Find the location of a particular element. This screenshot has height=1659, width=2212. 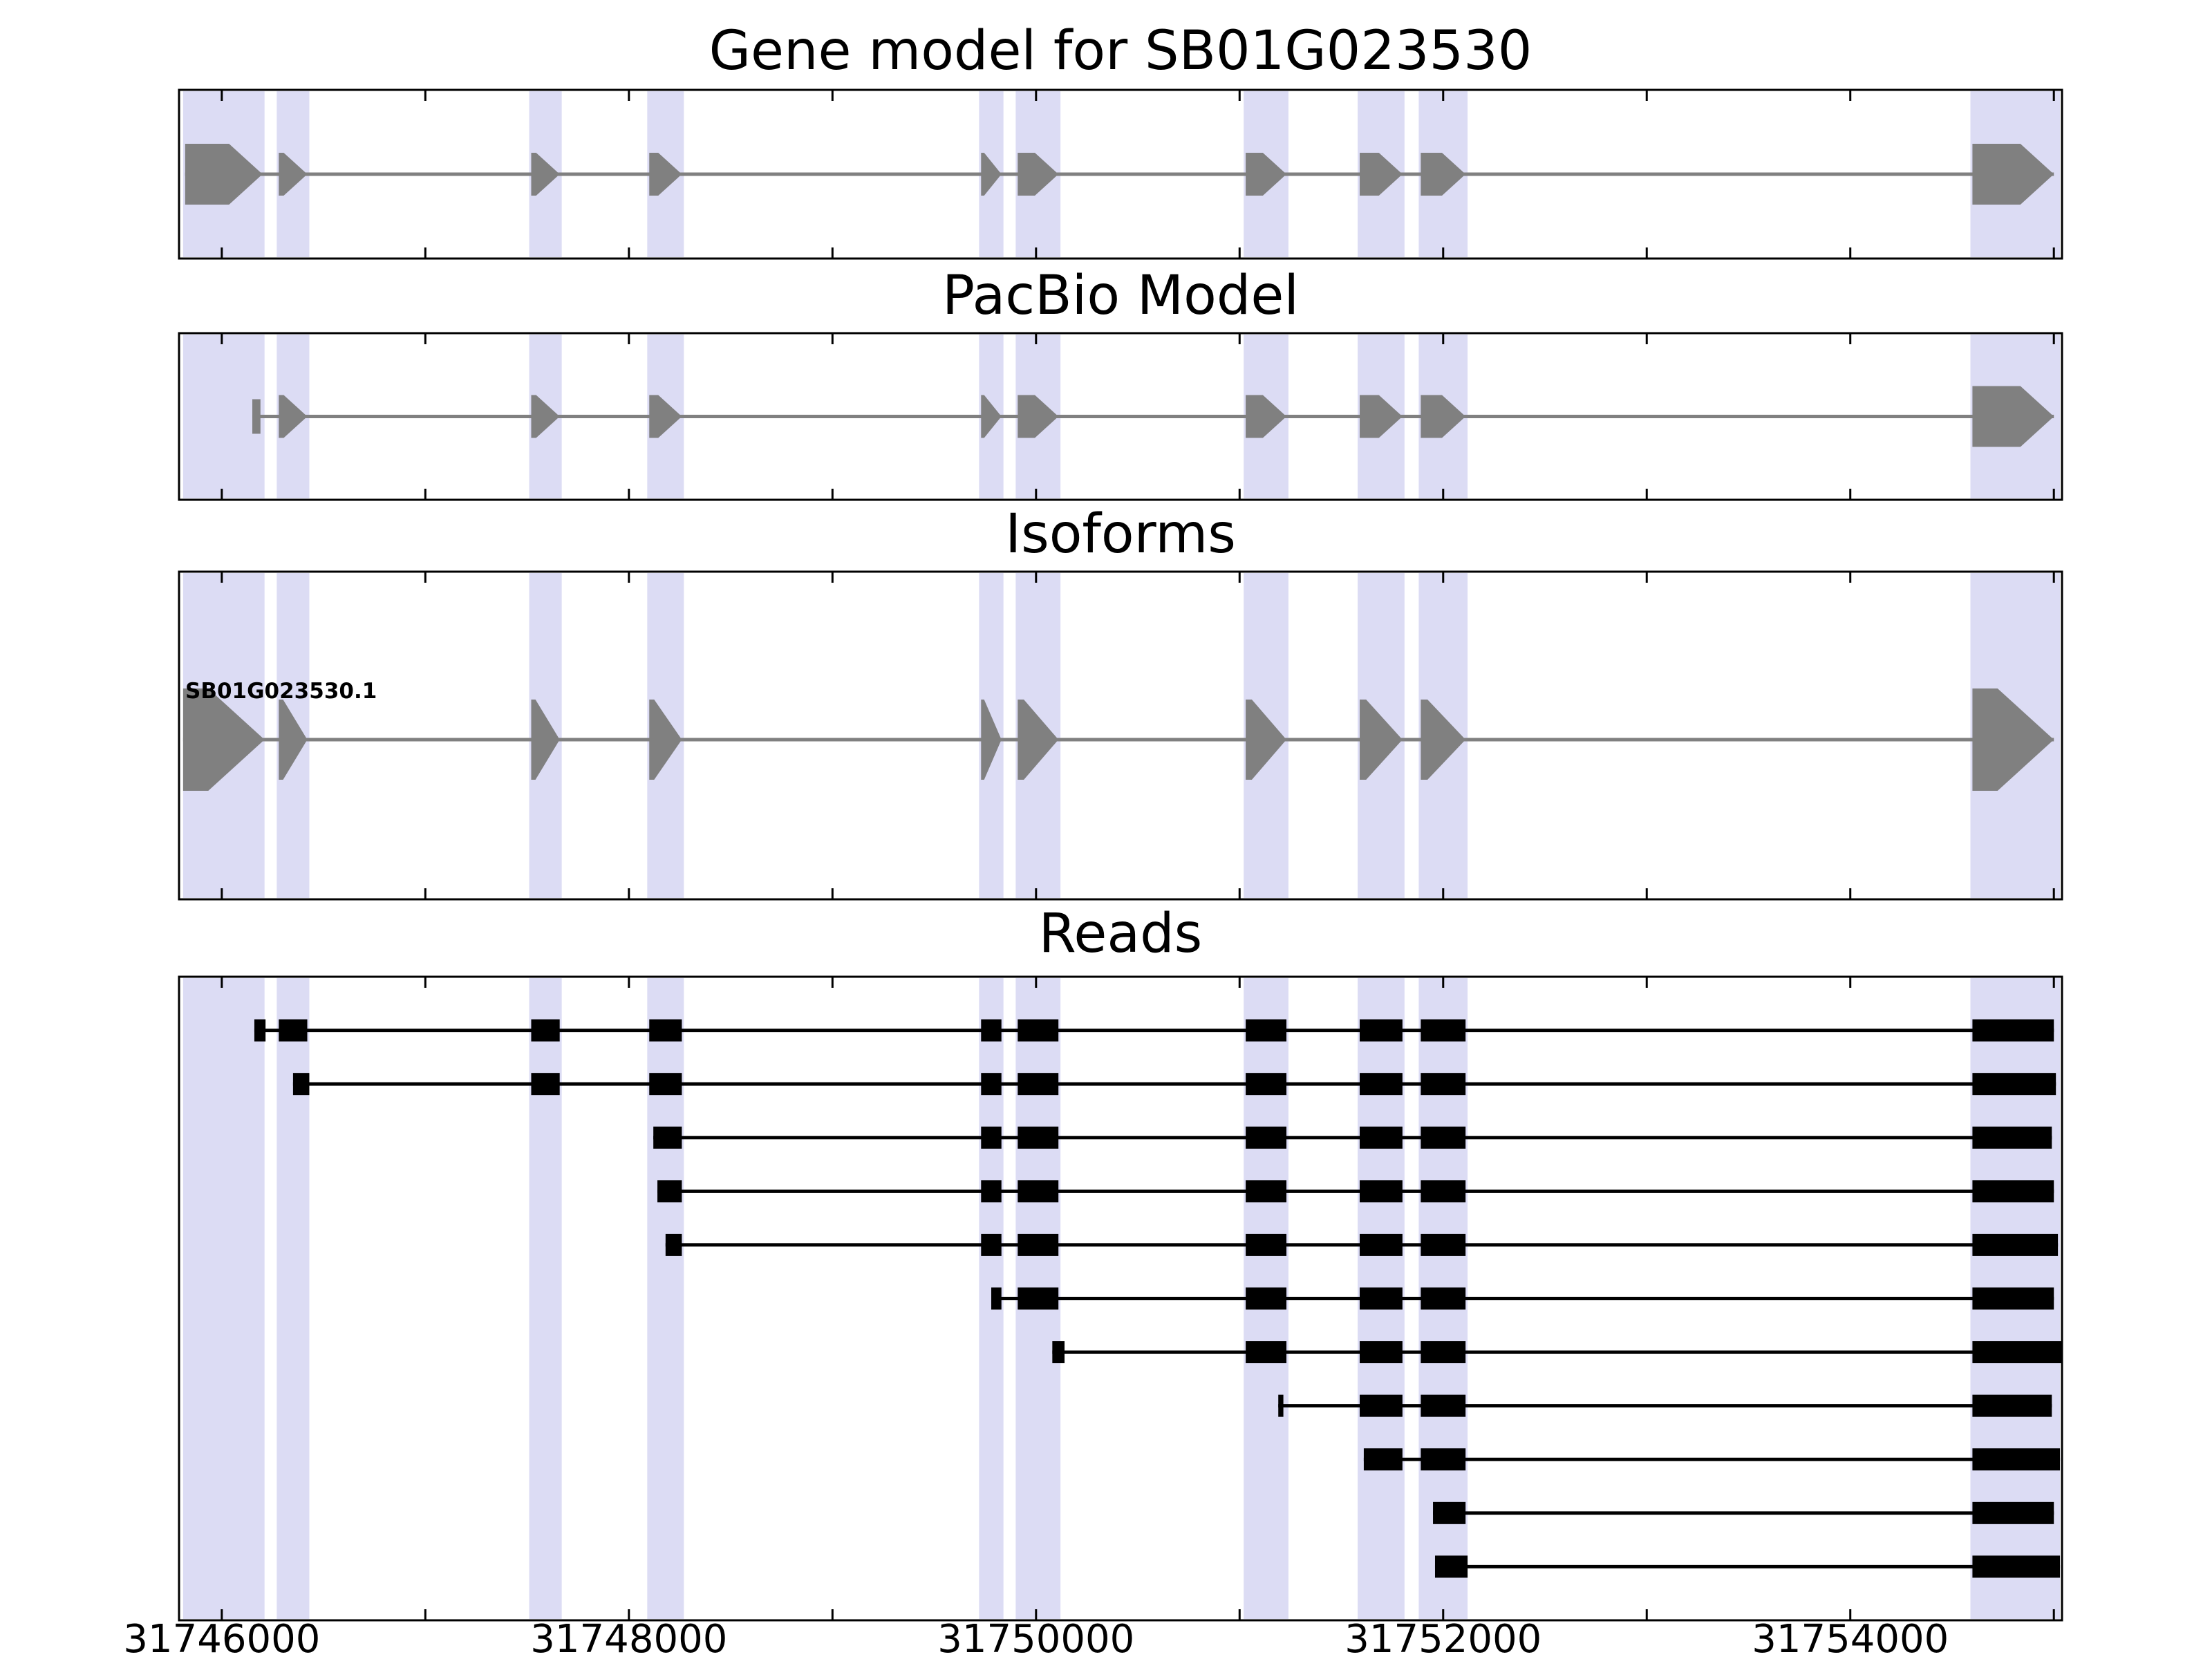

panel-title-gene-model: Gene model for SB01G023530 is located at coordinates (1121, 51).